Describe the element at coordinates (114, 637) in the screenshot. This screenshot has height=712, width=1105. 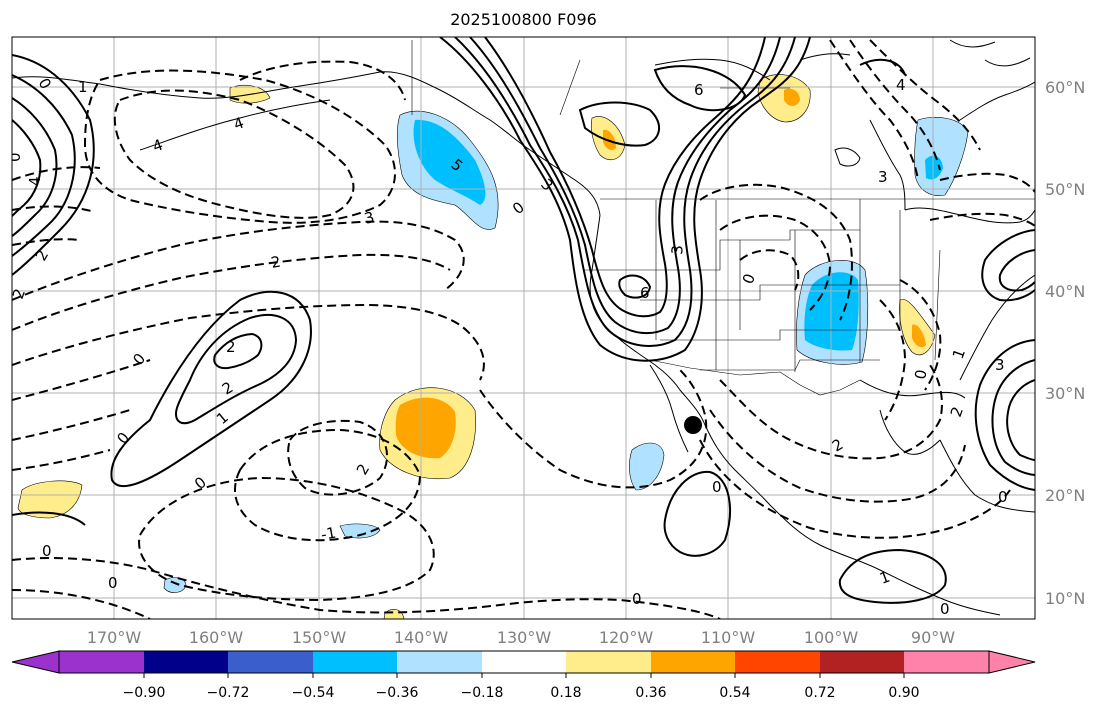
I see `lon-label: 170°W` at that location.